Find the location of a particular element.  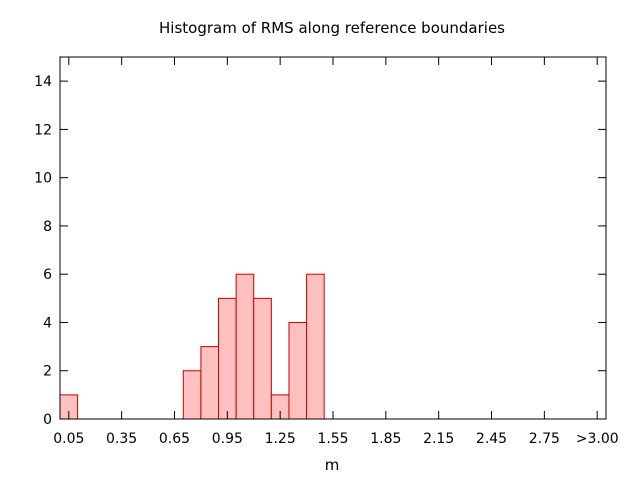

x-tick-label: 2.75 is located at coordinates (544, 439).